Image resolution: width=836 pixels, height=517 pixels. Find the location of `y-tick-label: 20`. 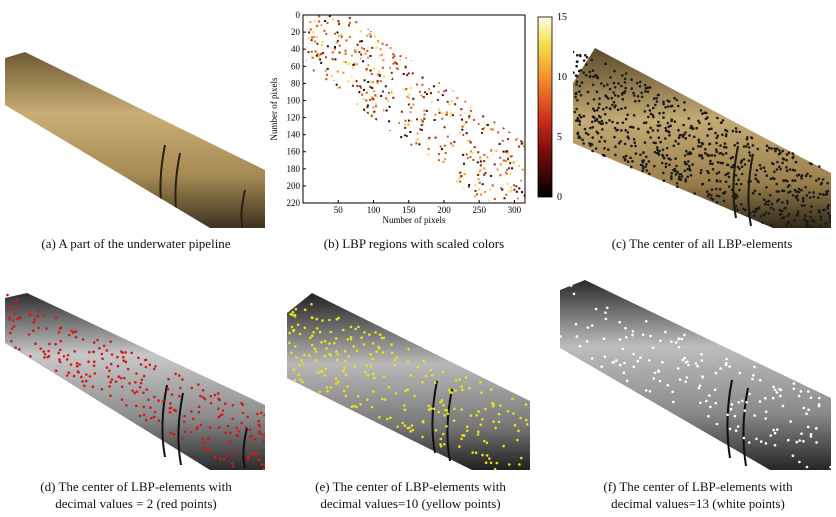

y-tick-label: 20 is located at coordinates (296, 32).